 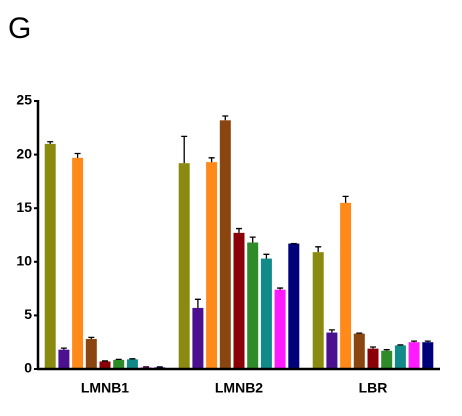 What do you see at coordinates (28, 368) in the screenshot?
I see `y-tick-label: 0` at bounding box center [28, 368].